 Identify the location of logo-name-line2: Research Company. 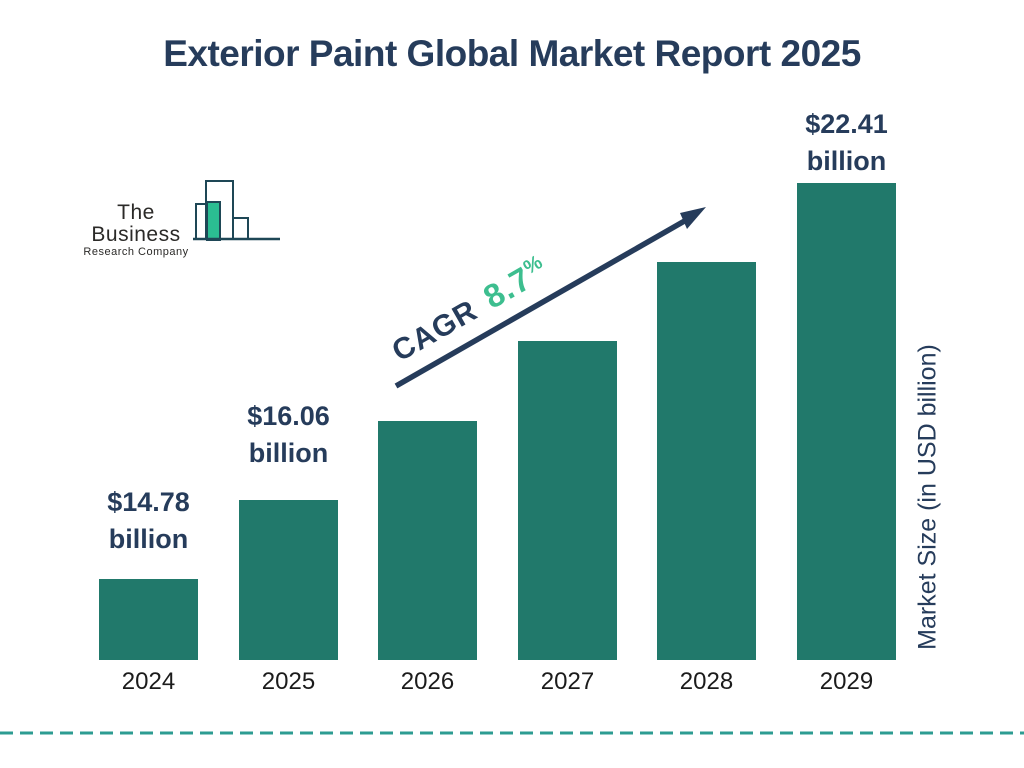
(136, 252).